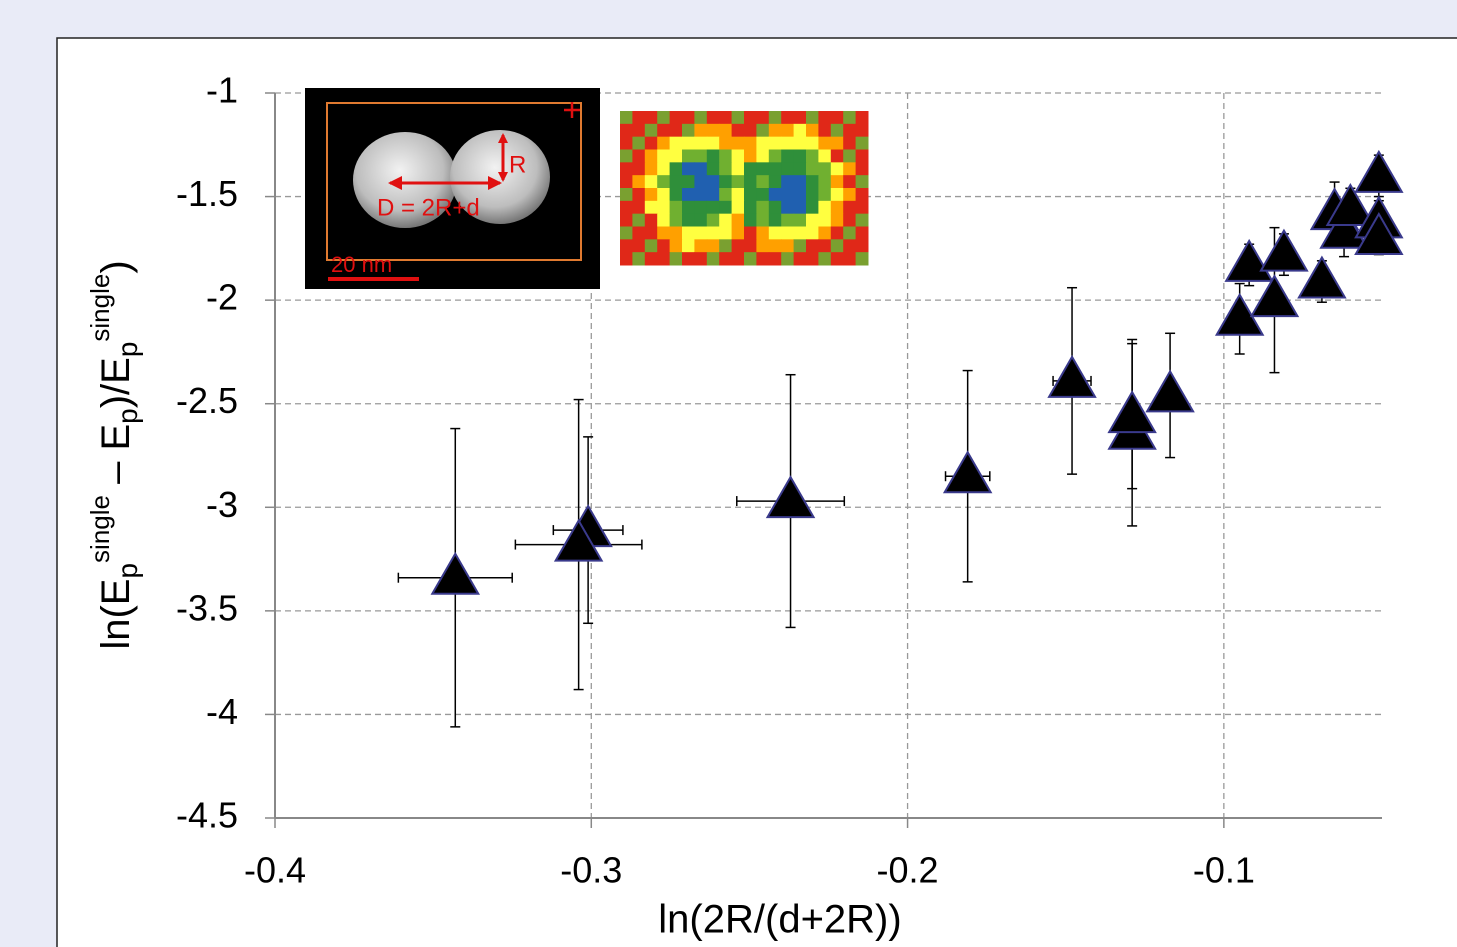  I want to click on y-tick-label: -3, so click(222, 504).